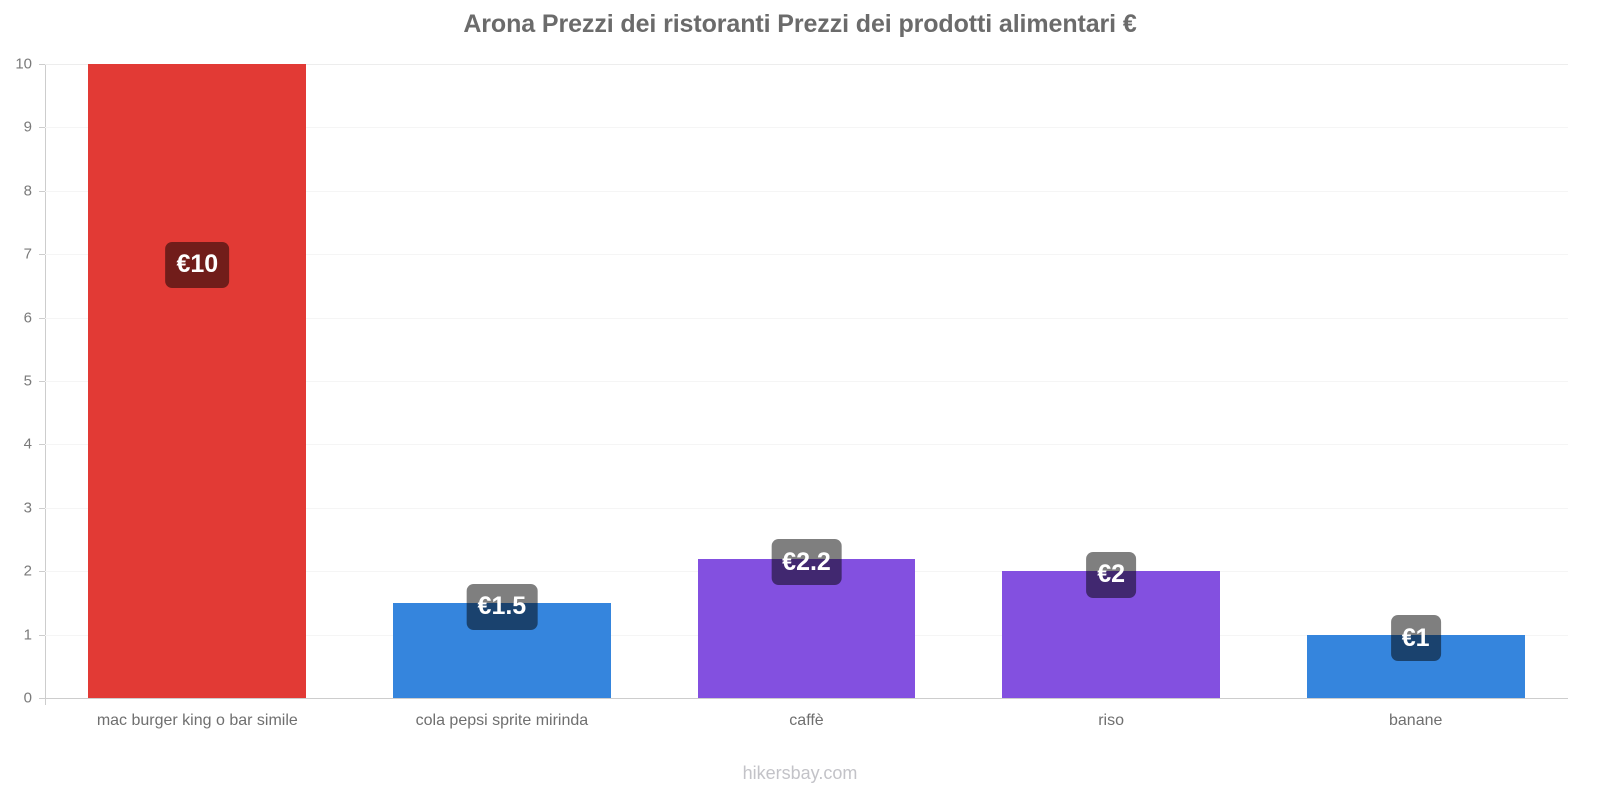  What do you see at coordinates (27, 508) in the screenshot?
I see `y-axis-tick-label: 3` at bounding box center [27, 508].